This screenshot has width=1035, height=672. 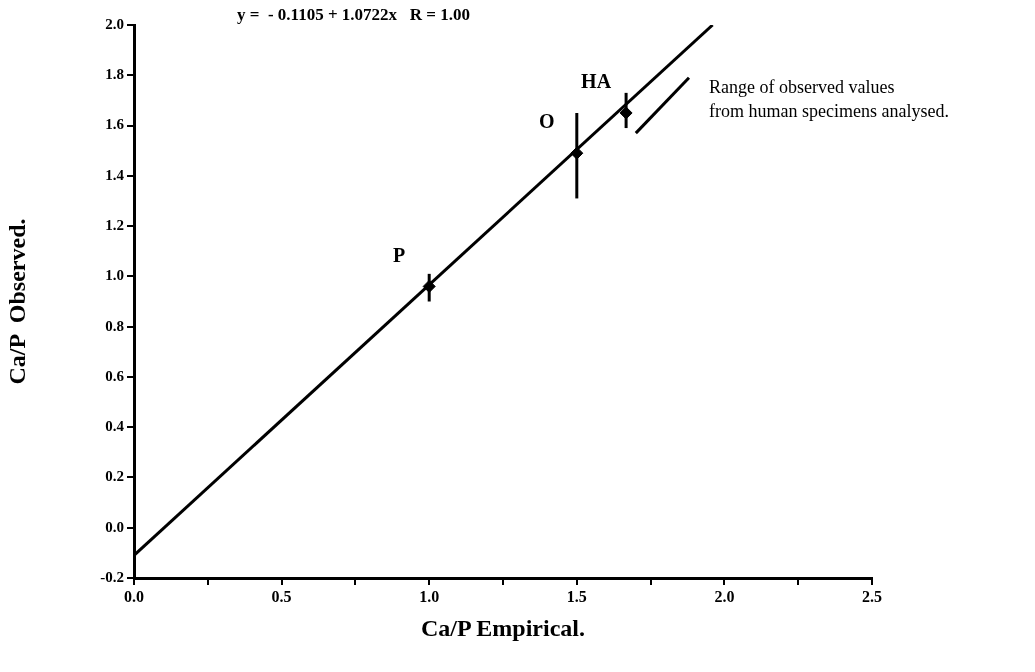 What do you see at coordinates (872, 596) in the screenshot?
I see `x-tick-label: 2.5` at bounding box center [872, 596].